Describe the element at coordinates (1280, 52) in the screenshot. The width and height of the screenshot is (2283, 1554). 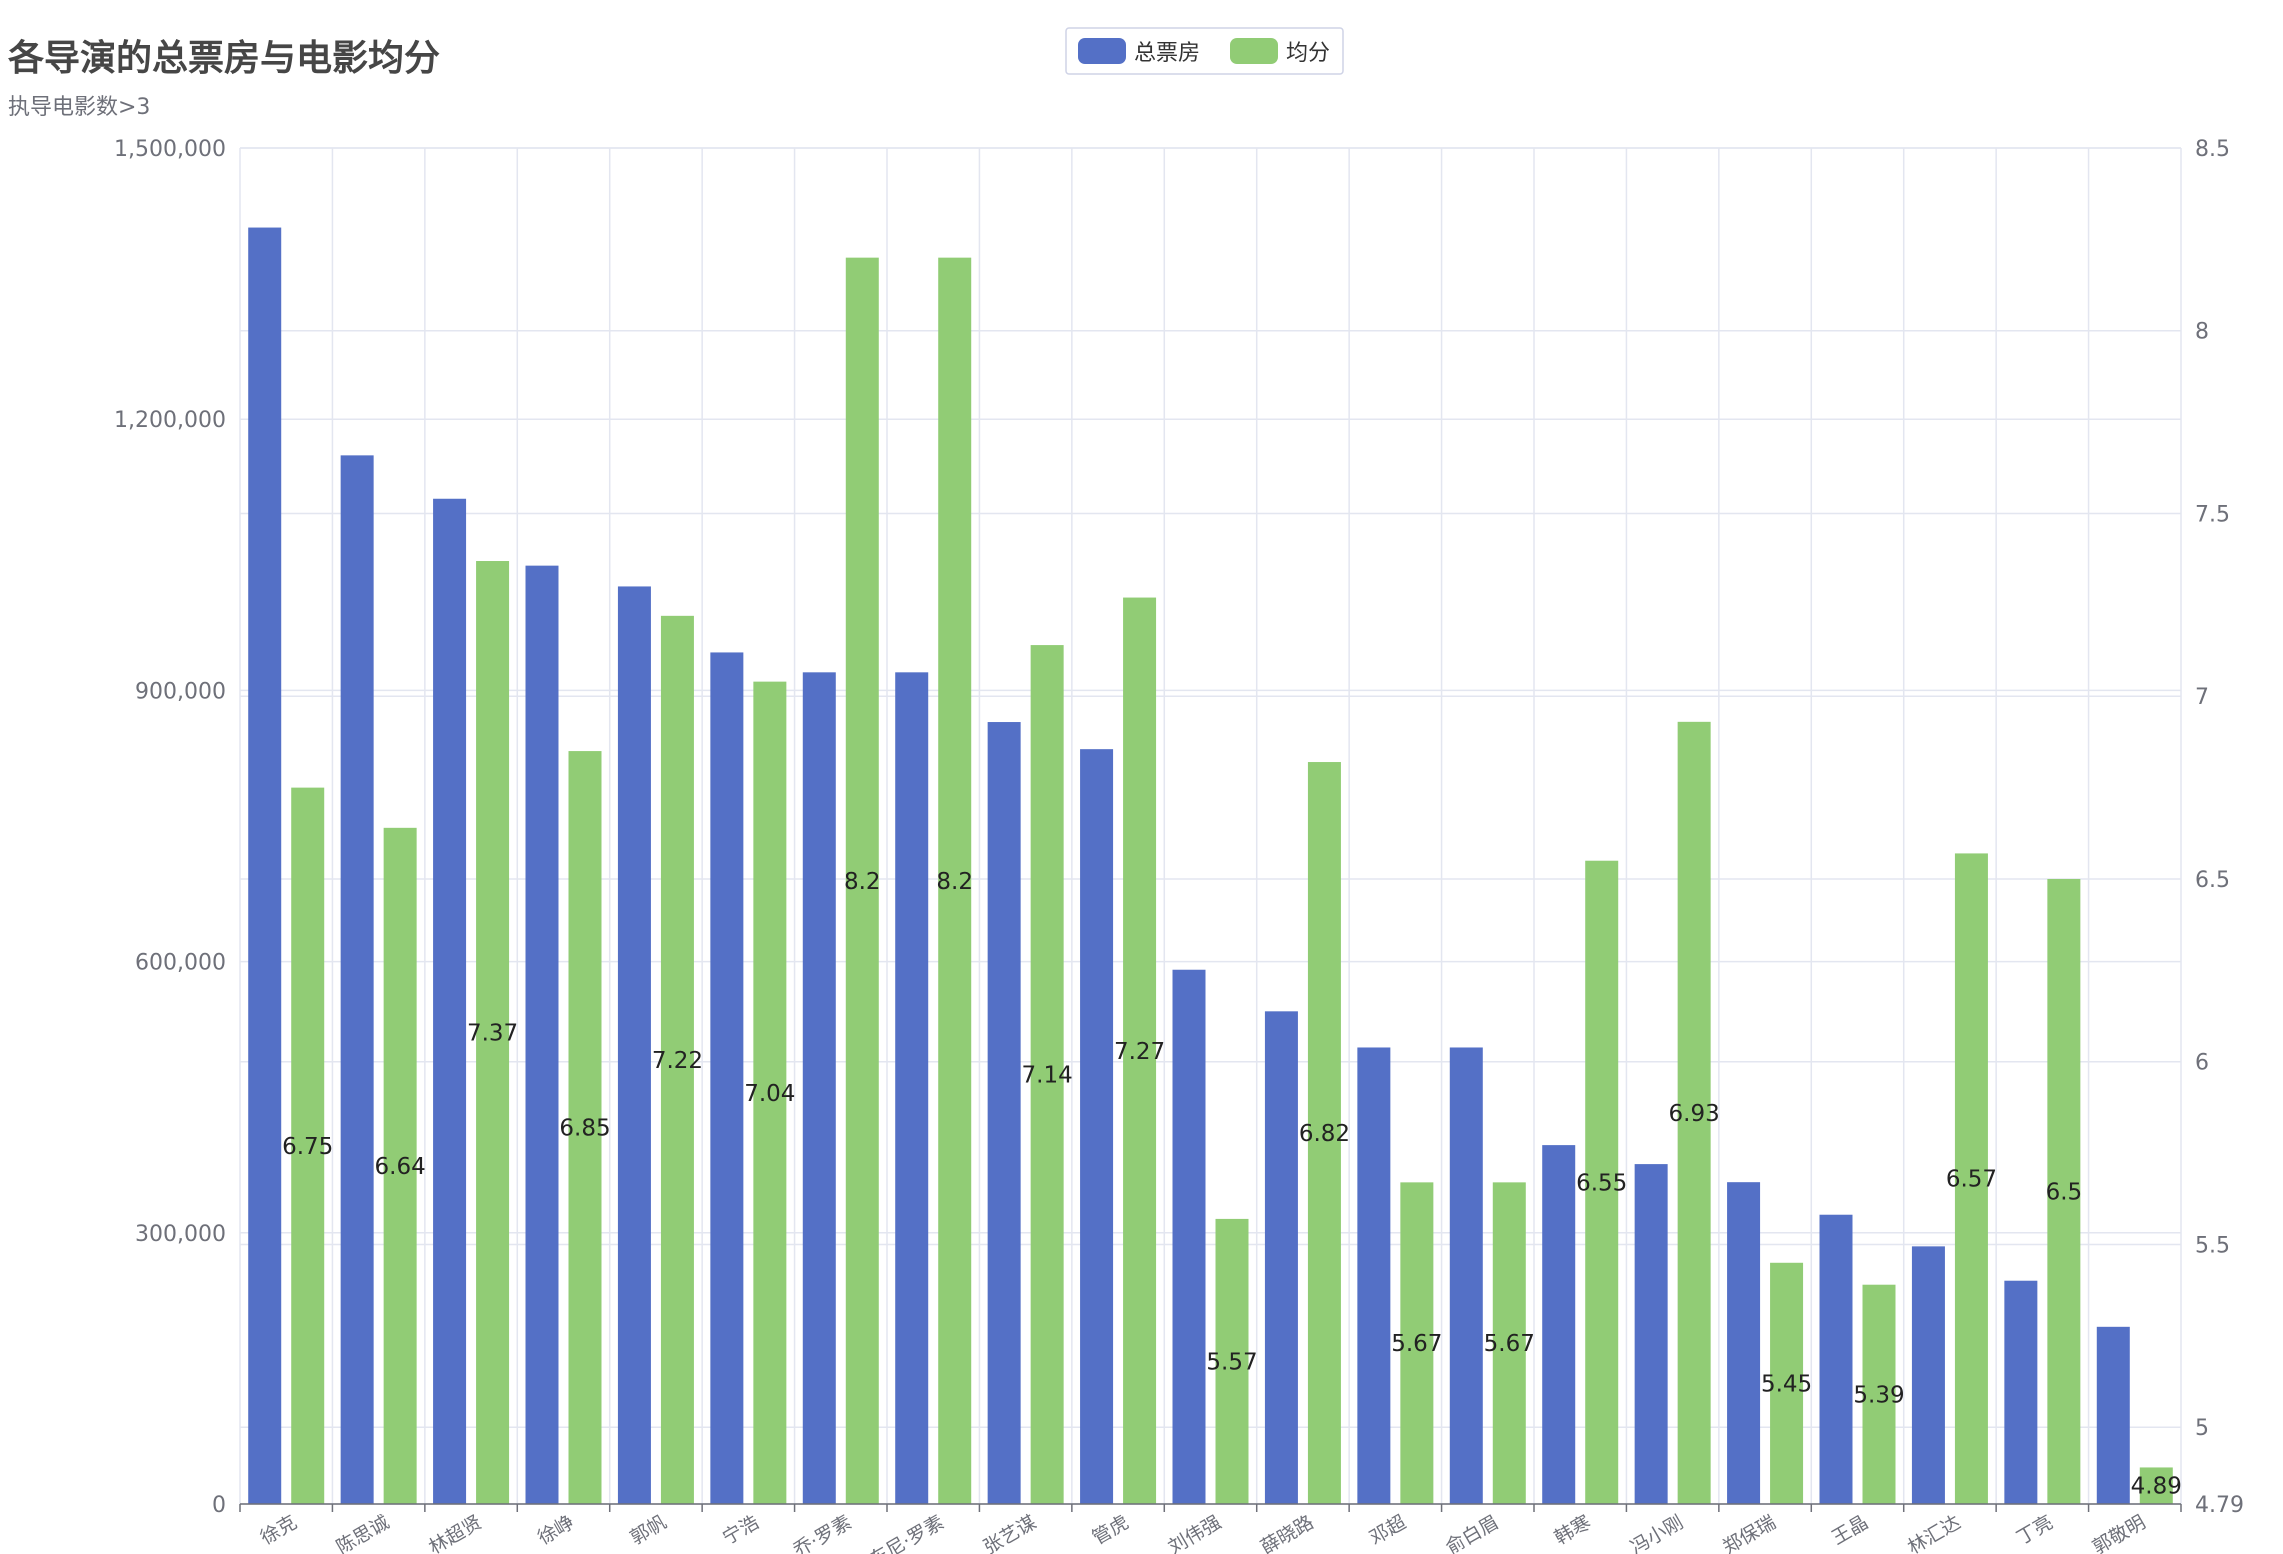
I see `legend-item-avg-score: 均分` at that location.